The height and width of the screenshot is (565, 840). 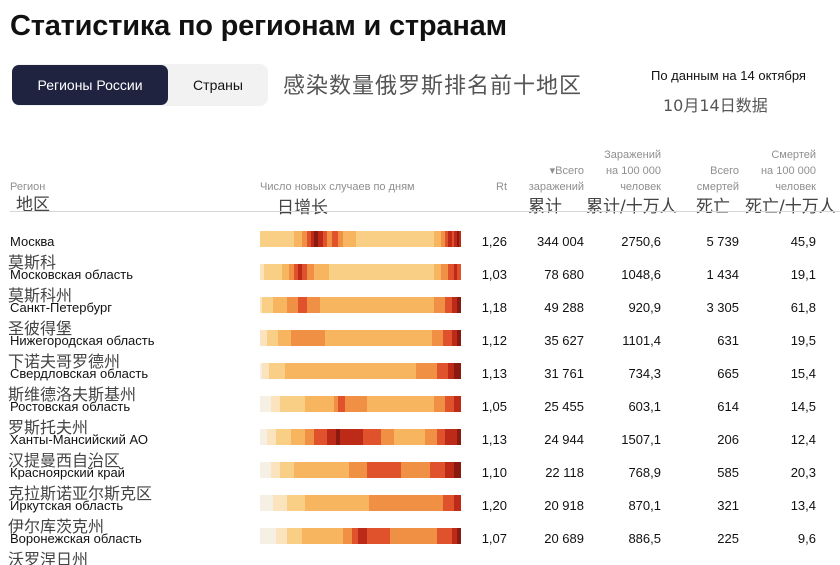 What do you see at coordinates (501, 187) in the screenshot?
I see `column-header-rt: Rt` at bounding box center [501, 187].